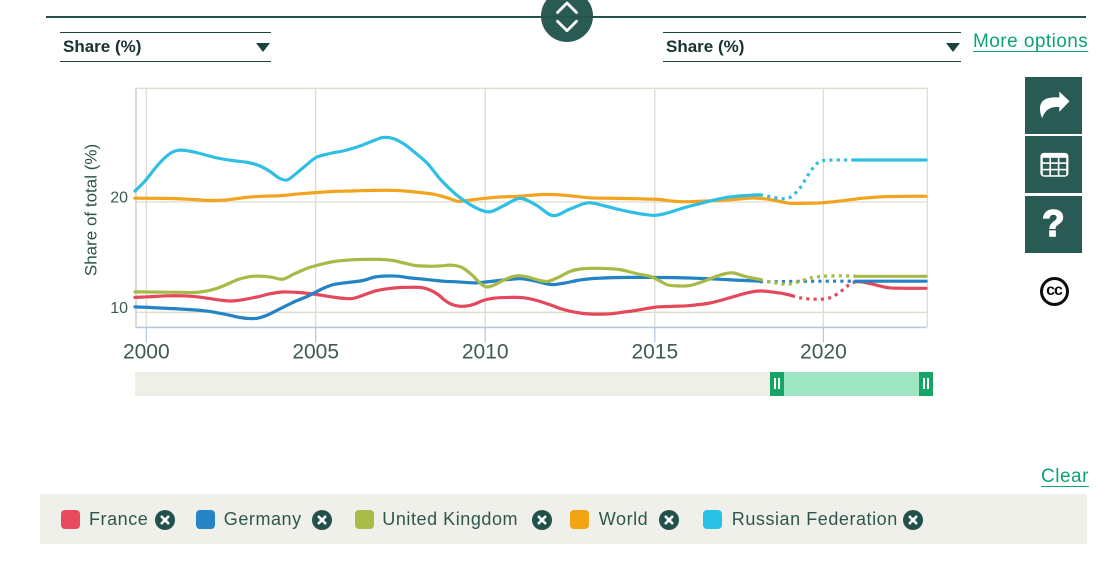 The height and width of the screenshot is (574, 1112). What do you see at coordinates (654, 352) in the screenshot?
I see `svg-text: 2015` at bounding box center [654, 352].